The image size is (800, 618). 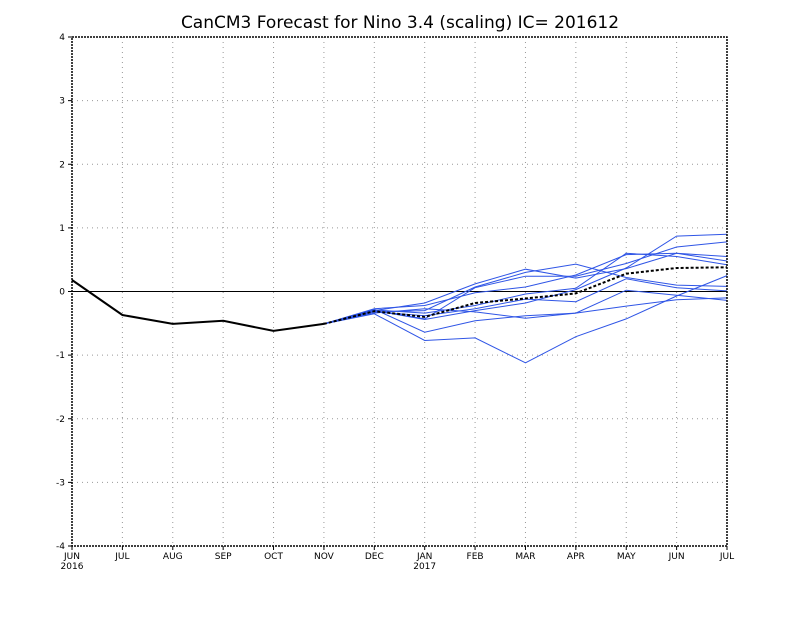 I want to click on y-tick-label: 0, so click(x=62, y=293).